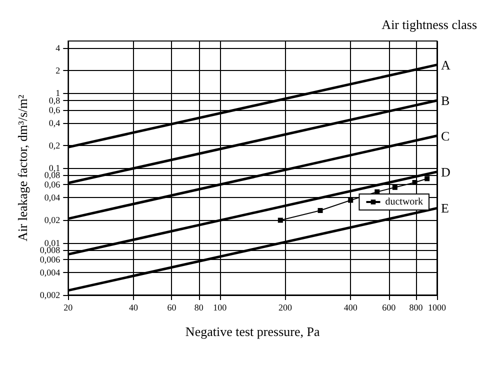 This screenshot has height=375, width=497. Describe the element at coordinates (54, 123) in the screenshot. I see `y-tick-label: 0,4` at that location.